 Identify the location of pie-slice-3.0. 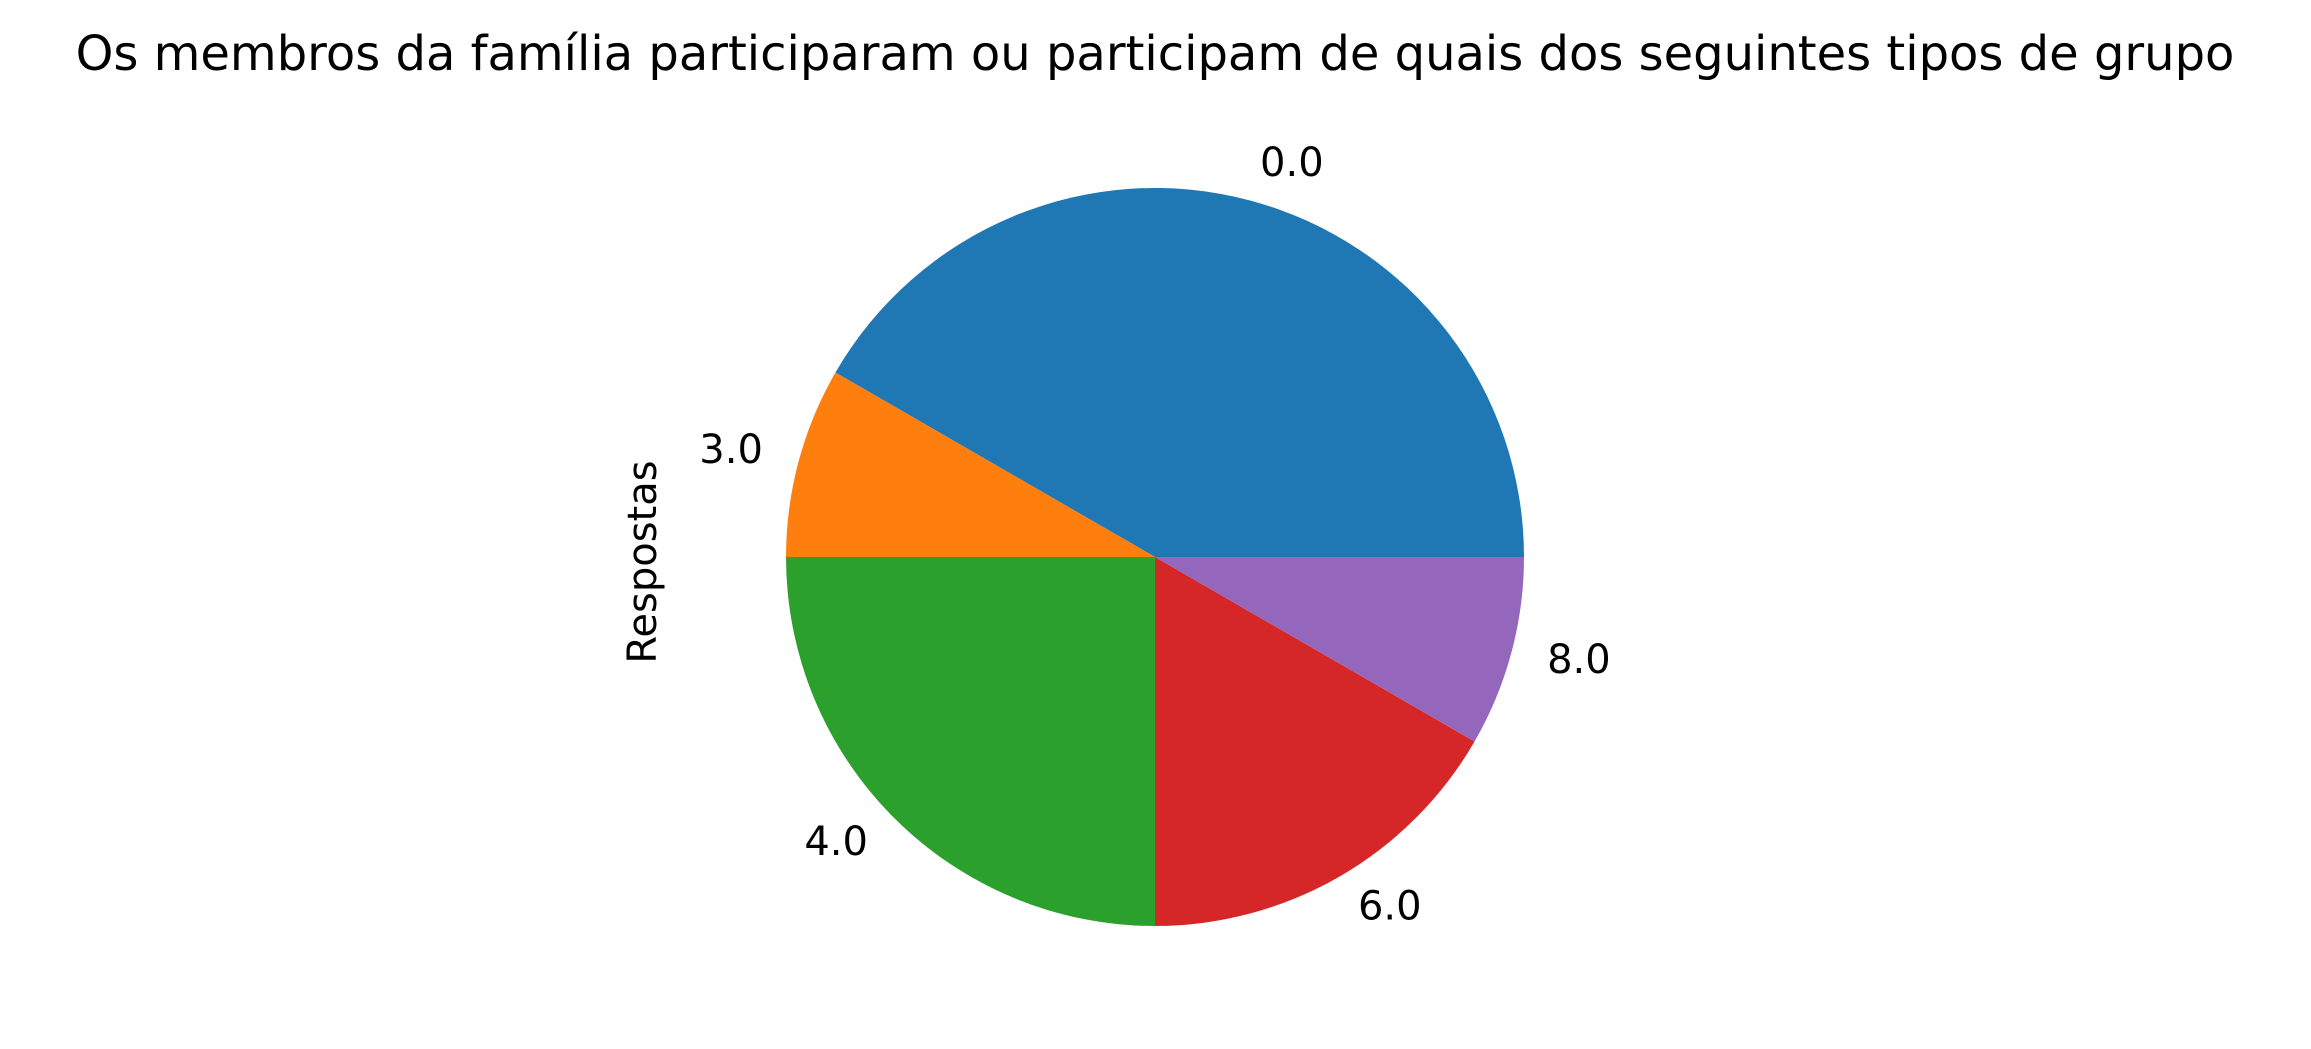
(970, 464).